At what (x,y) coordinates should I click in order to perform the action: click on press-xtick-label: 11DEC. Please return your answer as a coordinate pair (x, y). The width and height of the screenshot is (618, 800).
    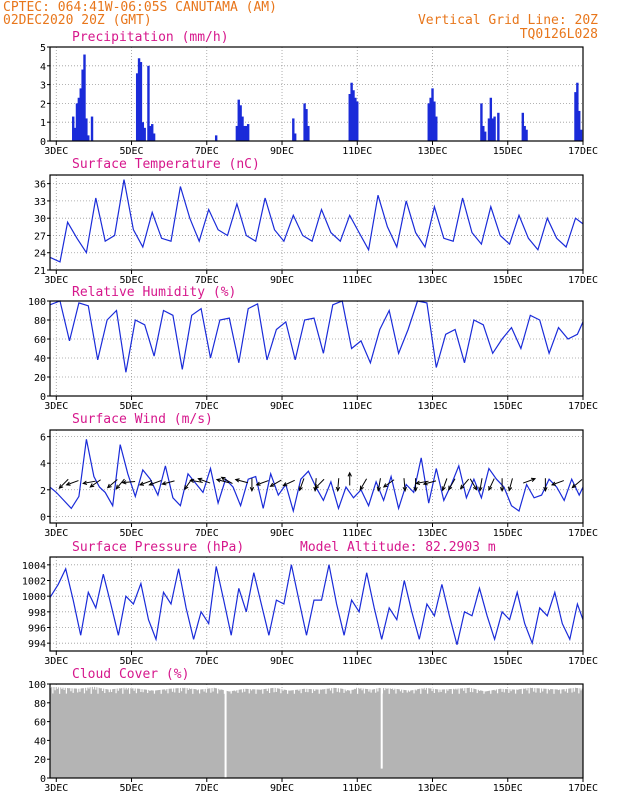
    Looking at the image, I should click on (357, 661).